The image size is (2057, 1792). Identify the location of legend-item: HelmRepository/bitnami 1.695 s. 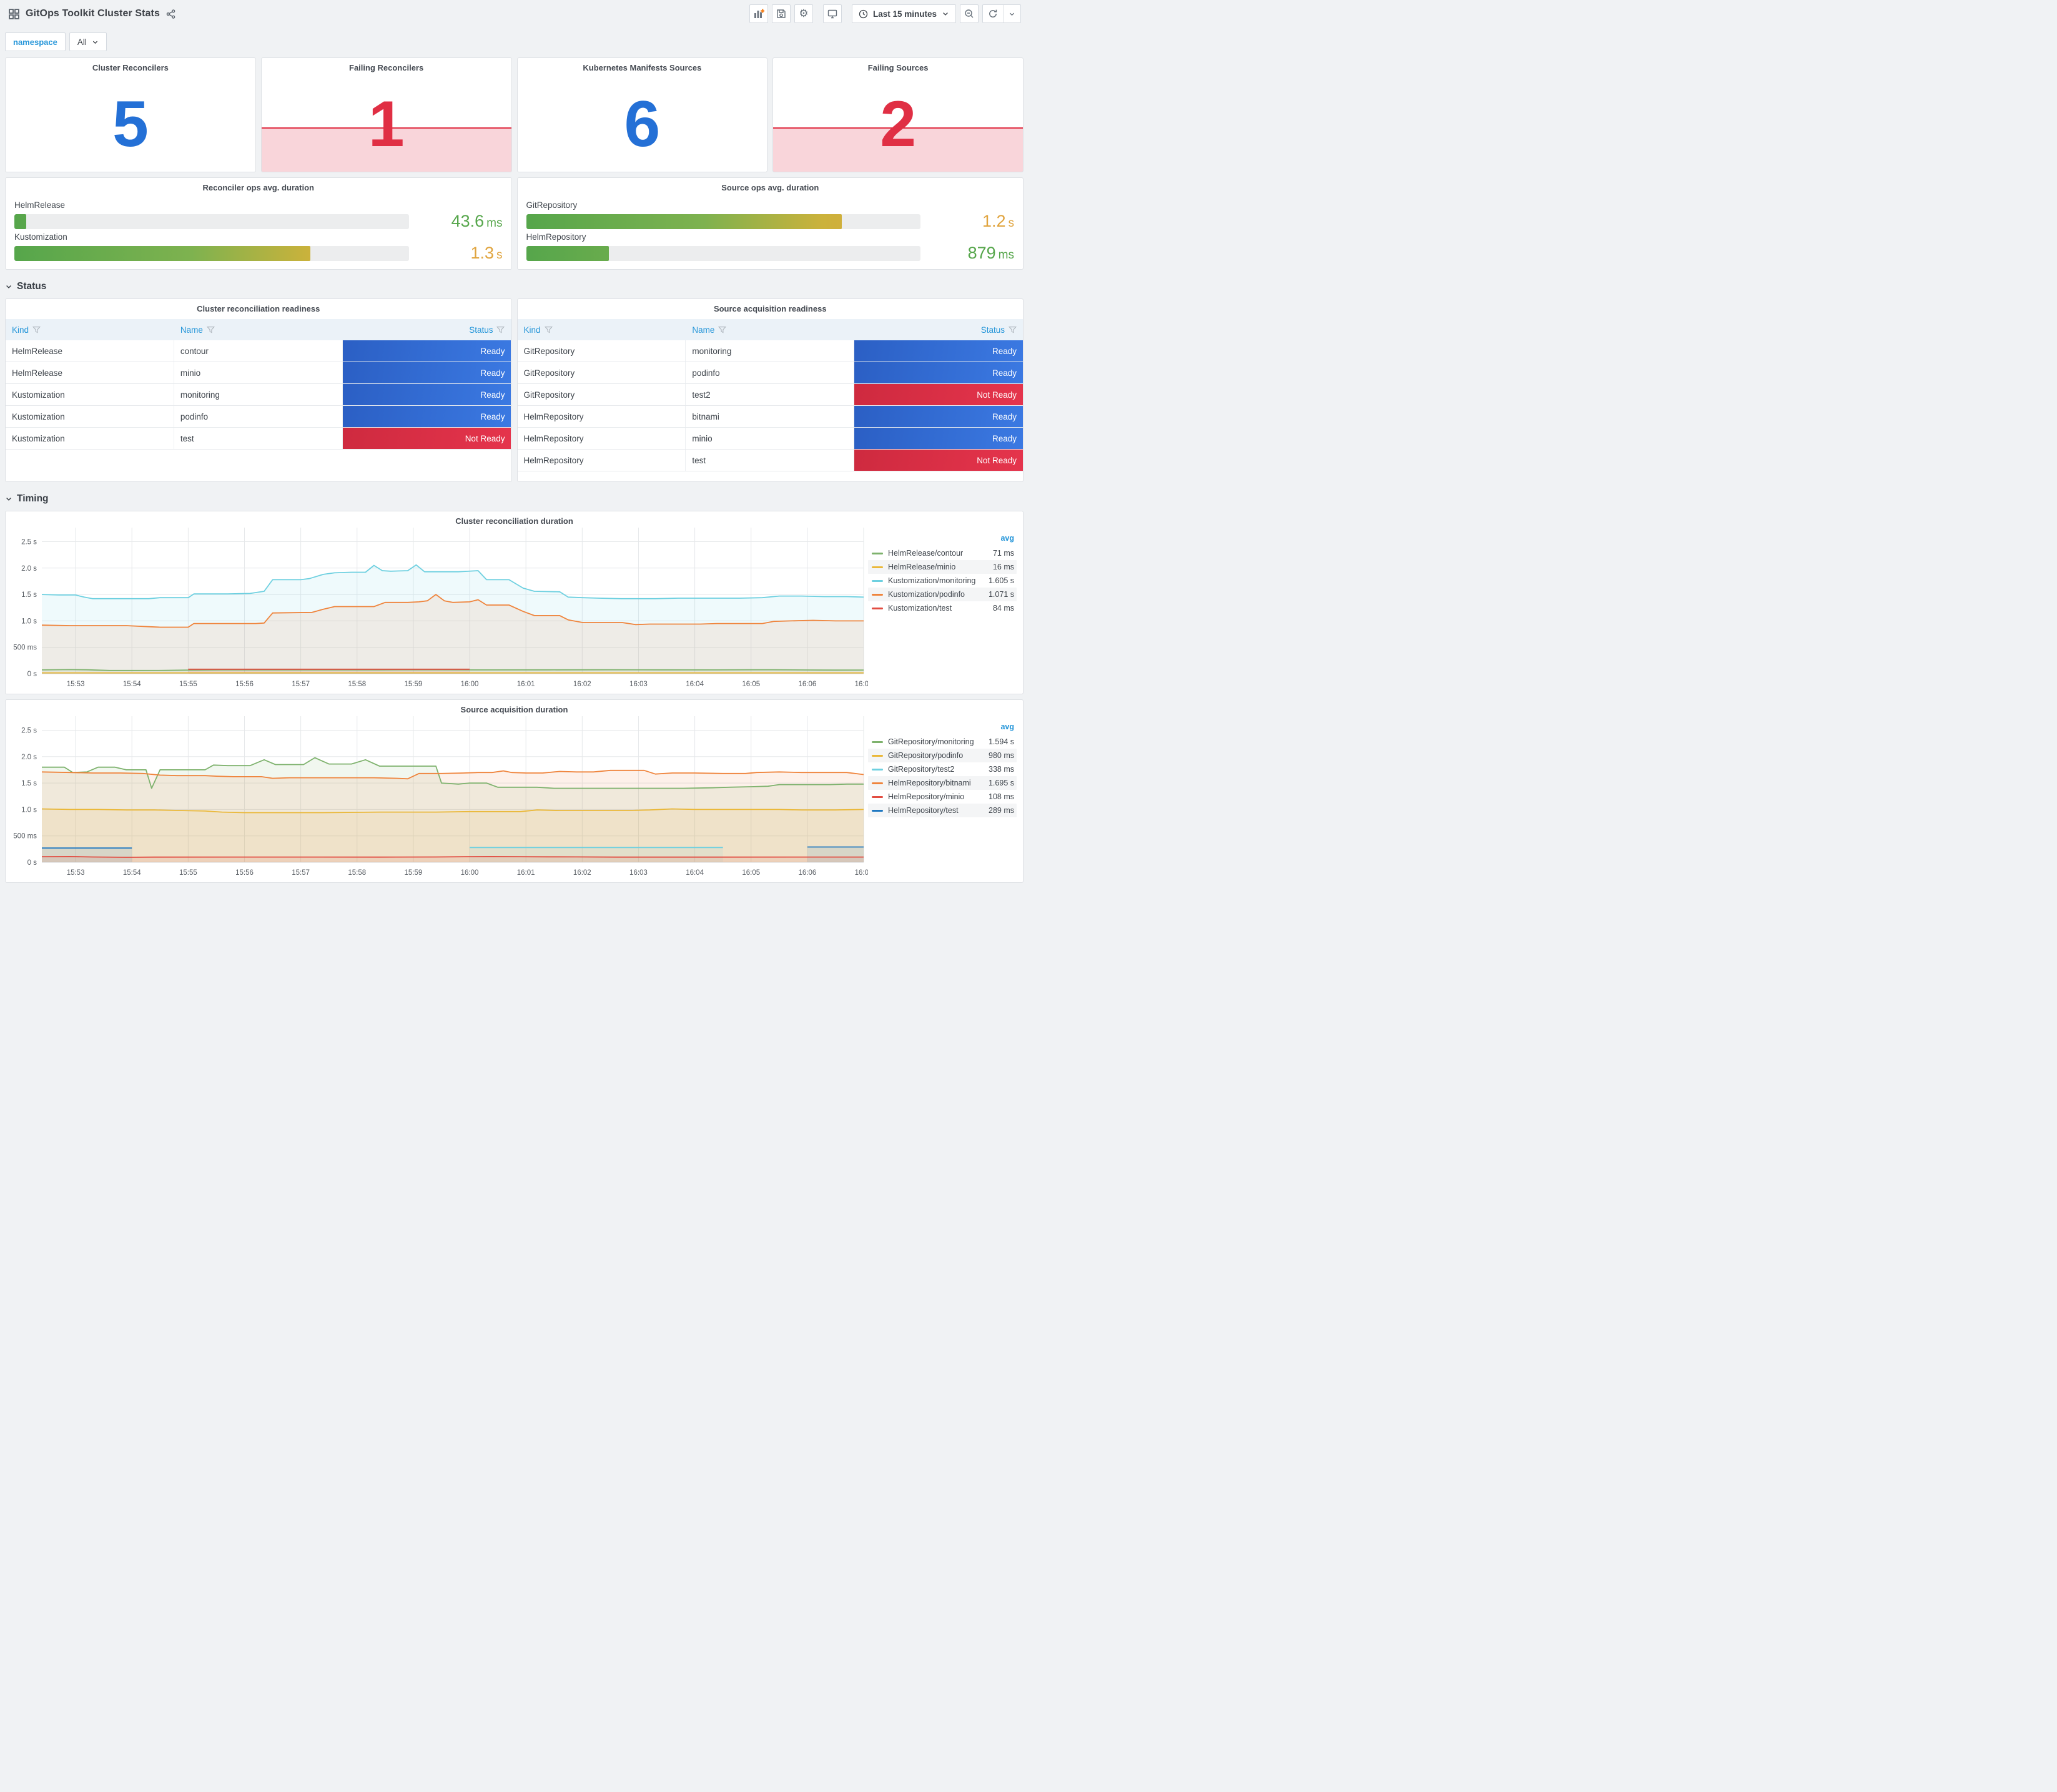
(943, 783).